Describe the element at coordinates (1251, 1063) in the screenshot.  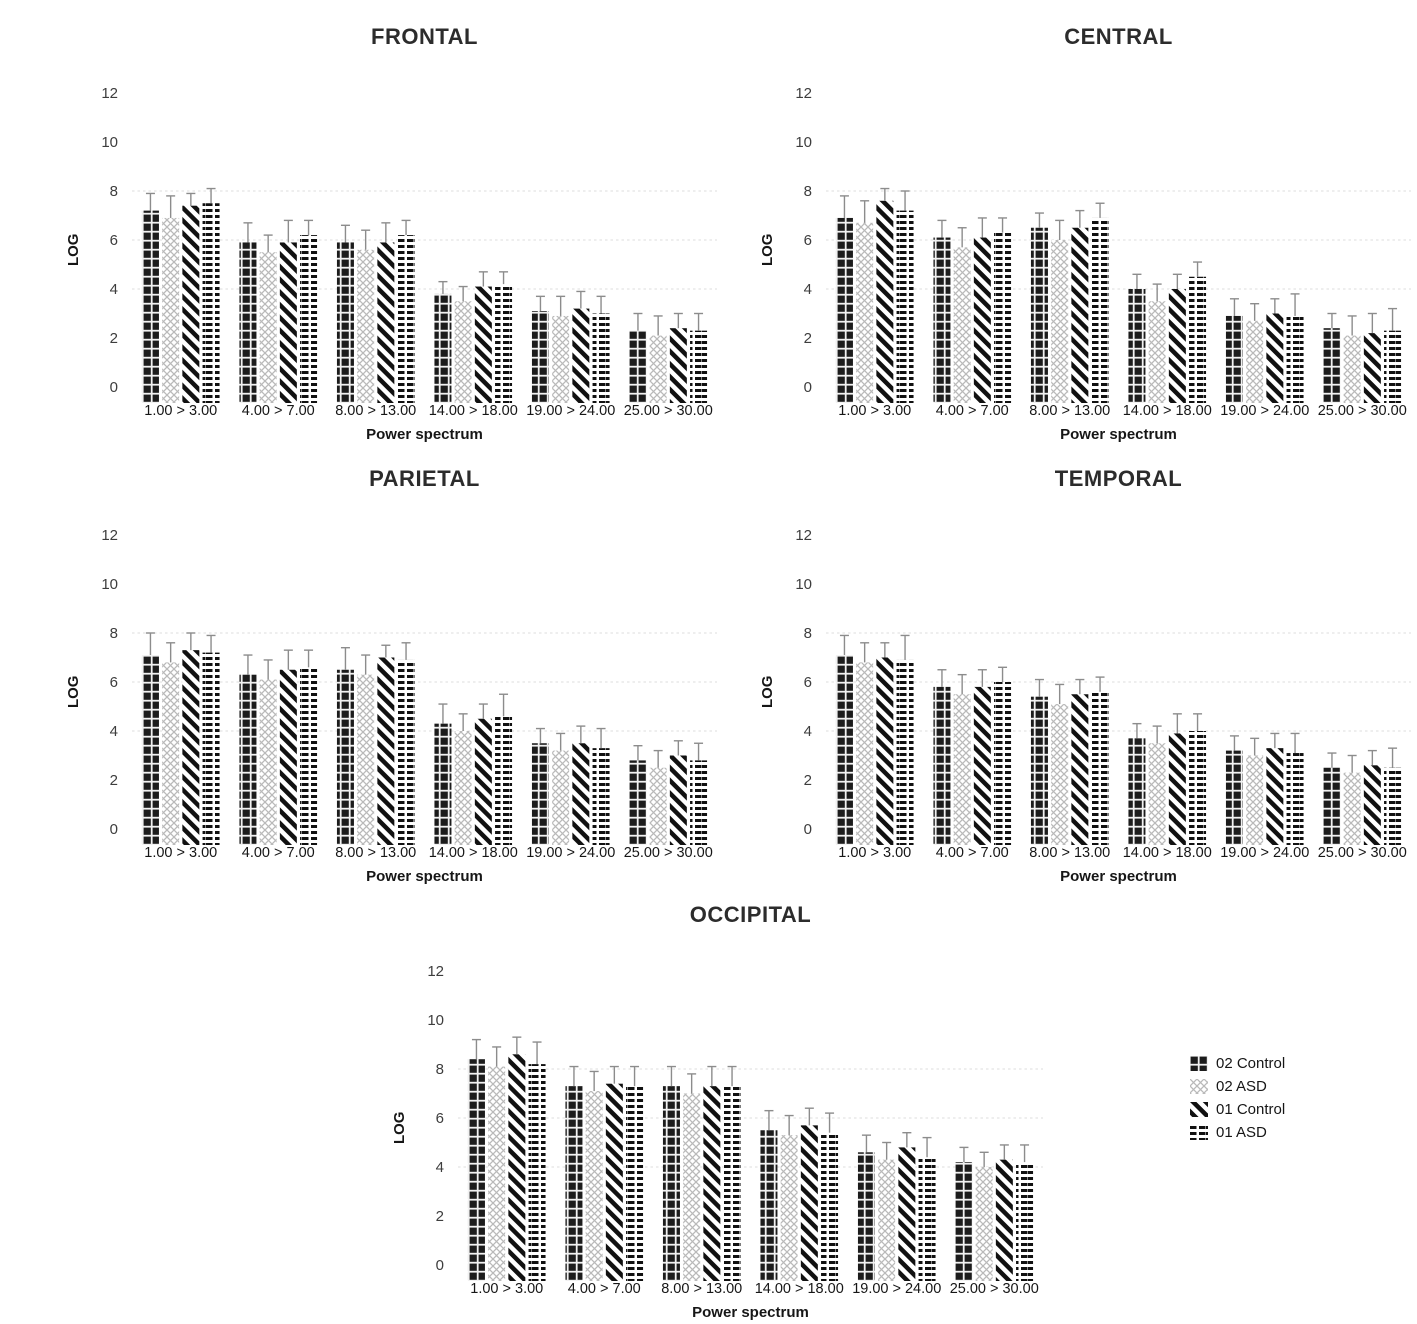
I see `legend-label-02-control: 02 Control` at that location.